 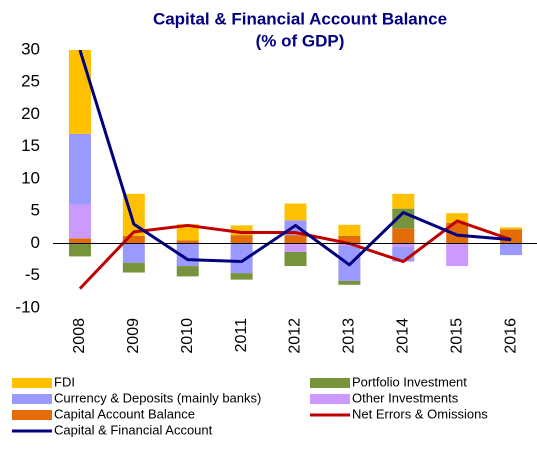 I want to click on y-tick-label: -5, so click(x=32, y=274).